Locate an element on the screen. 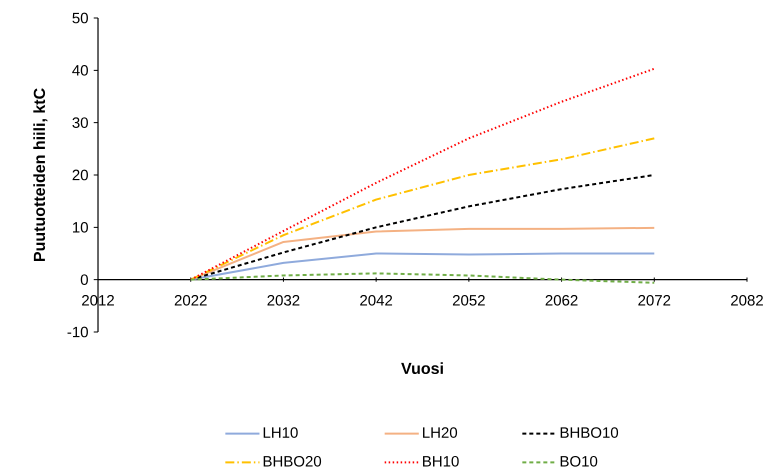  y-tick-label: 50 is located at coordinates (80, 18).